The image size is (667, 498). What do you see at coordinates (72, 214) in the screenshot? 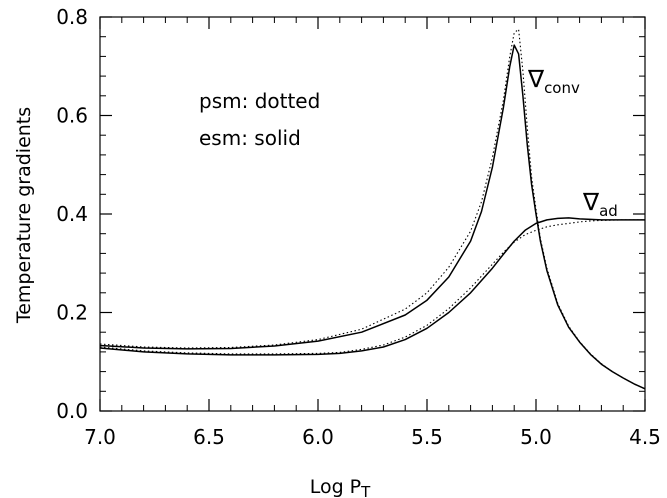
I see `y-tick-label: 0.4` at bounding box center [72, 214].